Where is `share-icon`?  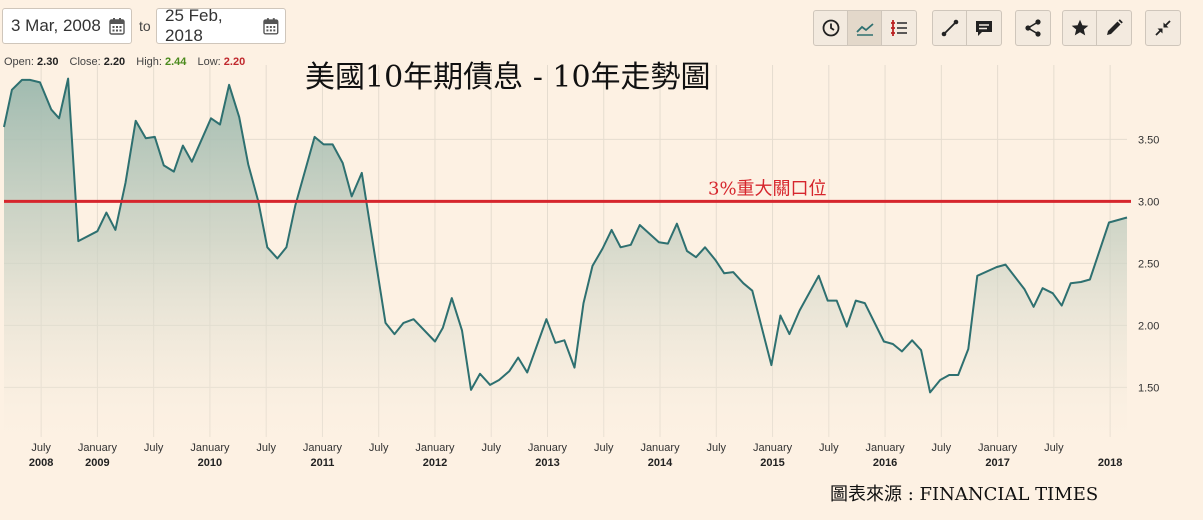 share-icon is located at coordinates (1033, 28).